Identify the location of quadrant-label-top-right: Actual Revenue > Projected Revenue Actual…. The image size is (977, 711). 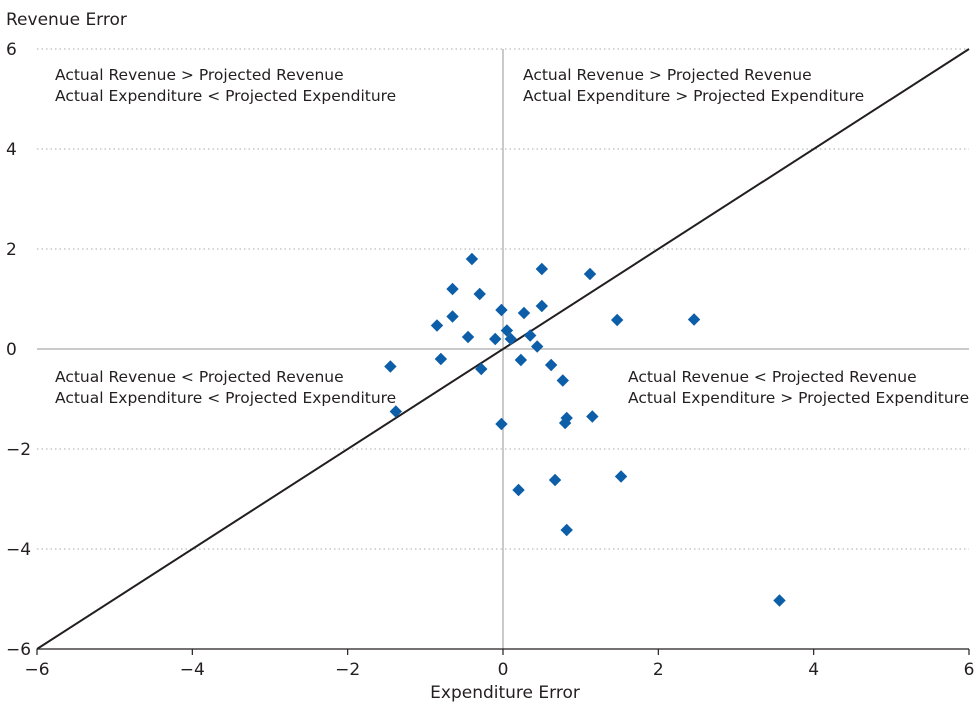
(693, 85).